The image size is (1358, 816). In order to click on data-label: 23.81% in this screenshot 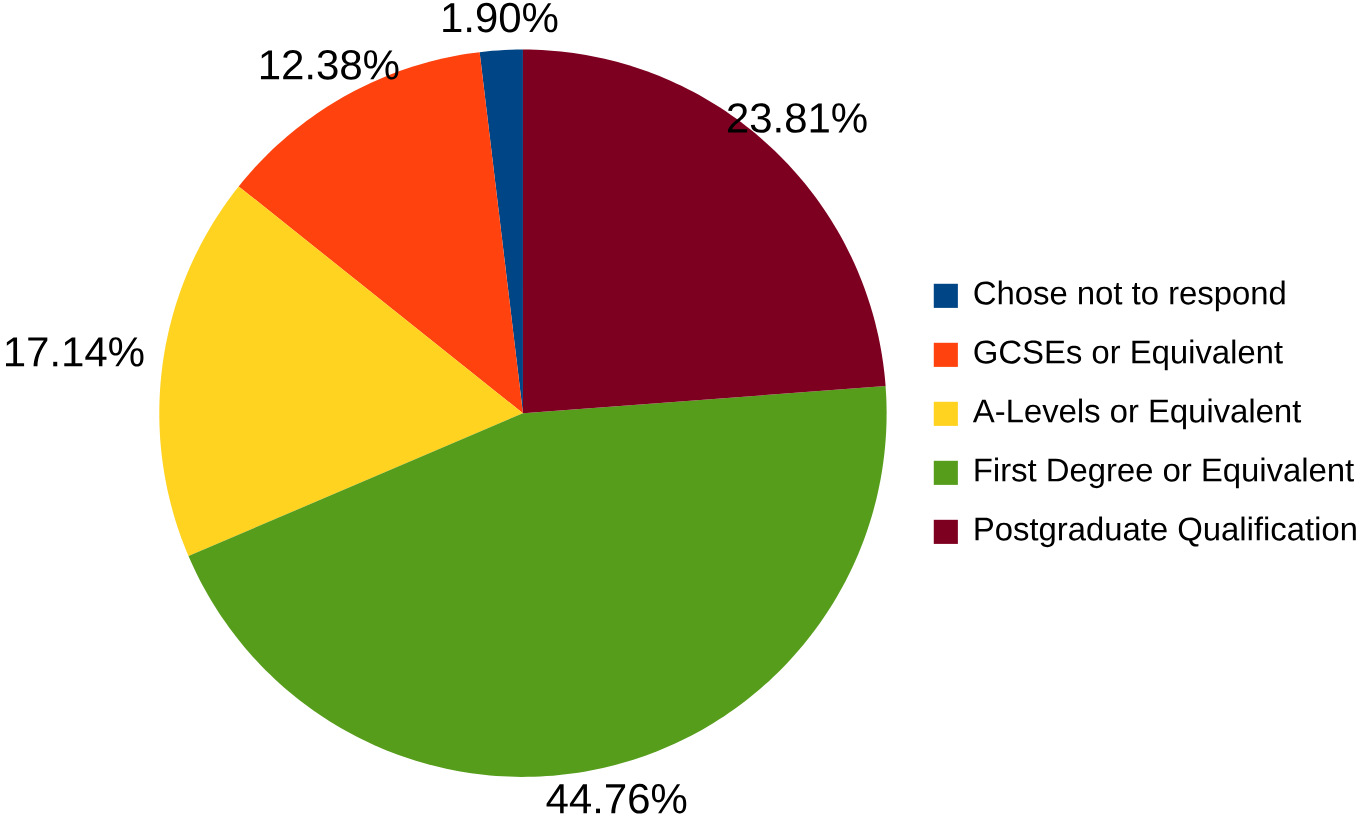, I will do `click(797, 117)`.